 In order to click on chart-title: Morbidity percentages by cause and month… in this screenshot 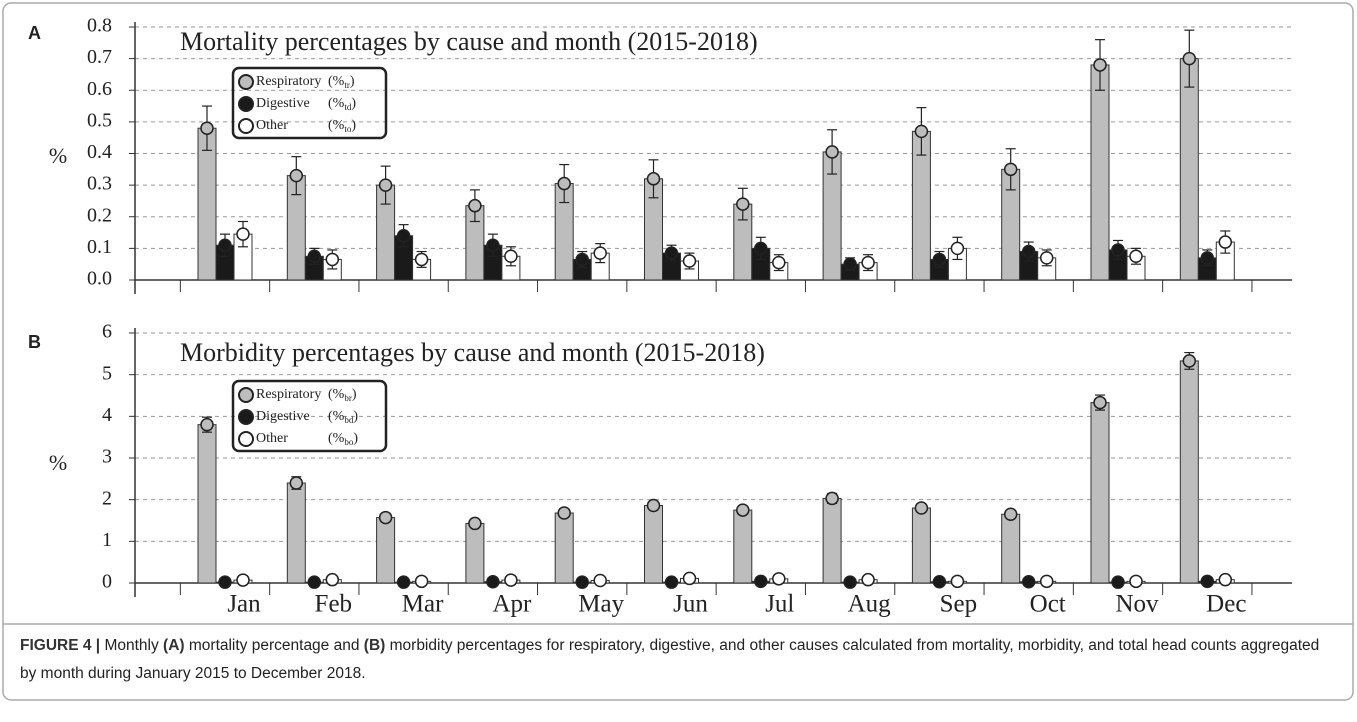, I will do `click(472, 352)`.